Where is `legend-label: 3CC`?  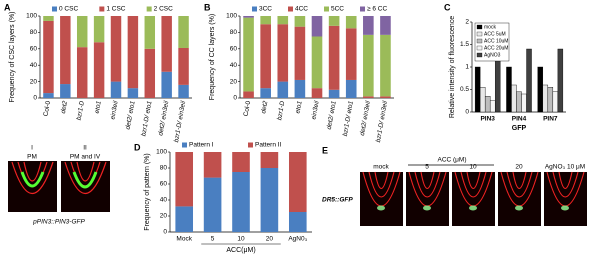 legend-label: 3CC is located at coordinates (265, 9).